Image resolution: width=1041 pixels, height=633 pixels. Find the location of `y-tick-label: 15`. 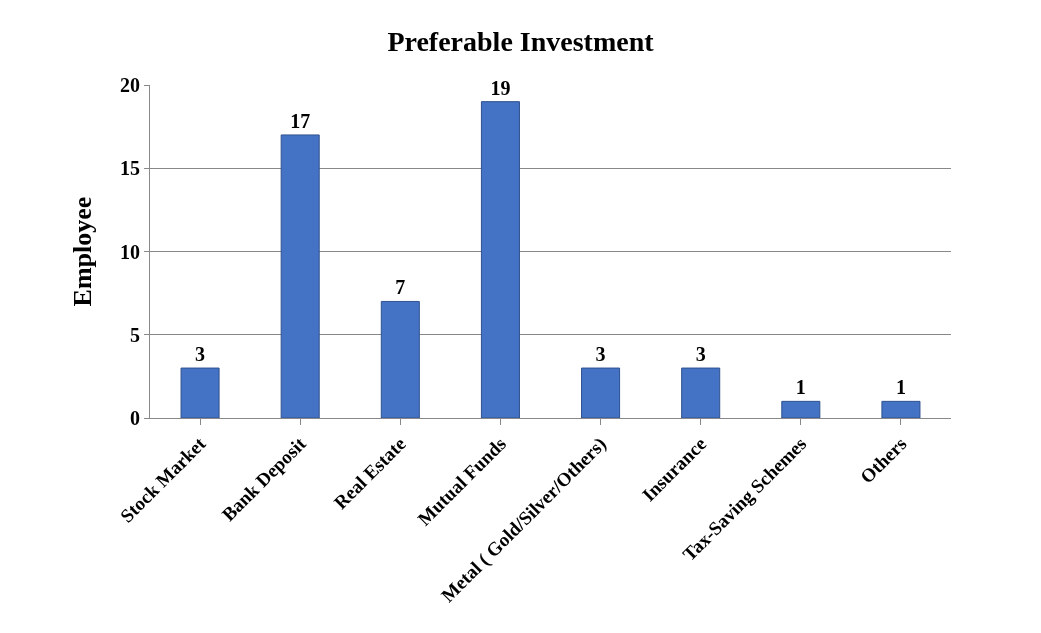

y-tick-label: 15 is located at coordinates (130, 168).